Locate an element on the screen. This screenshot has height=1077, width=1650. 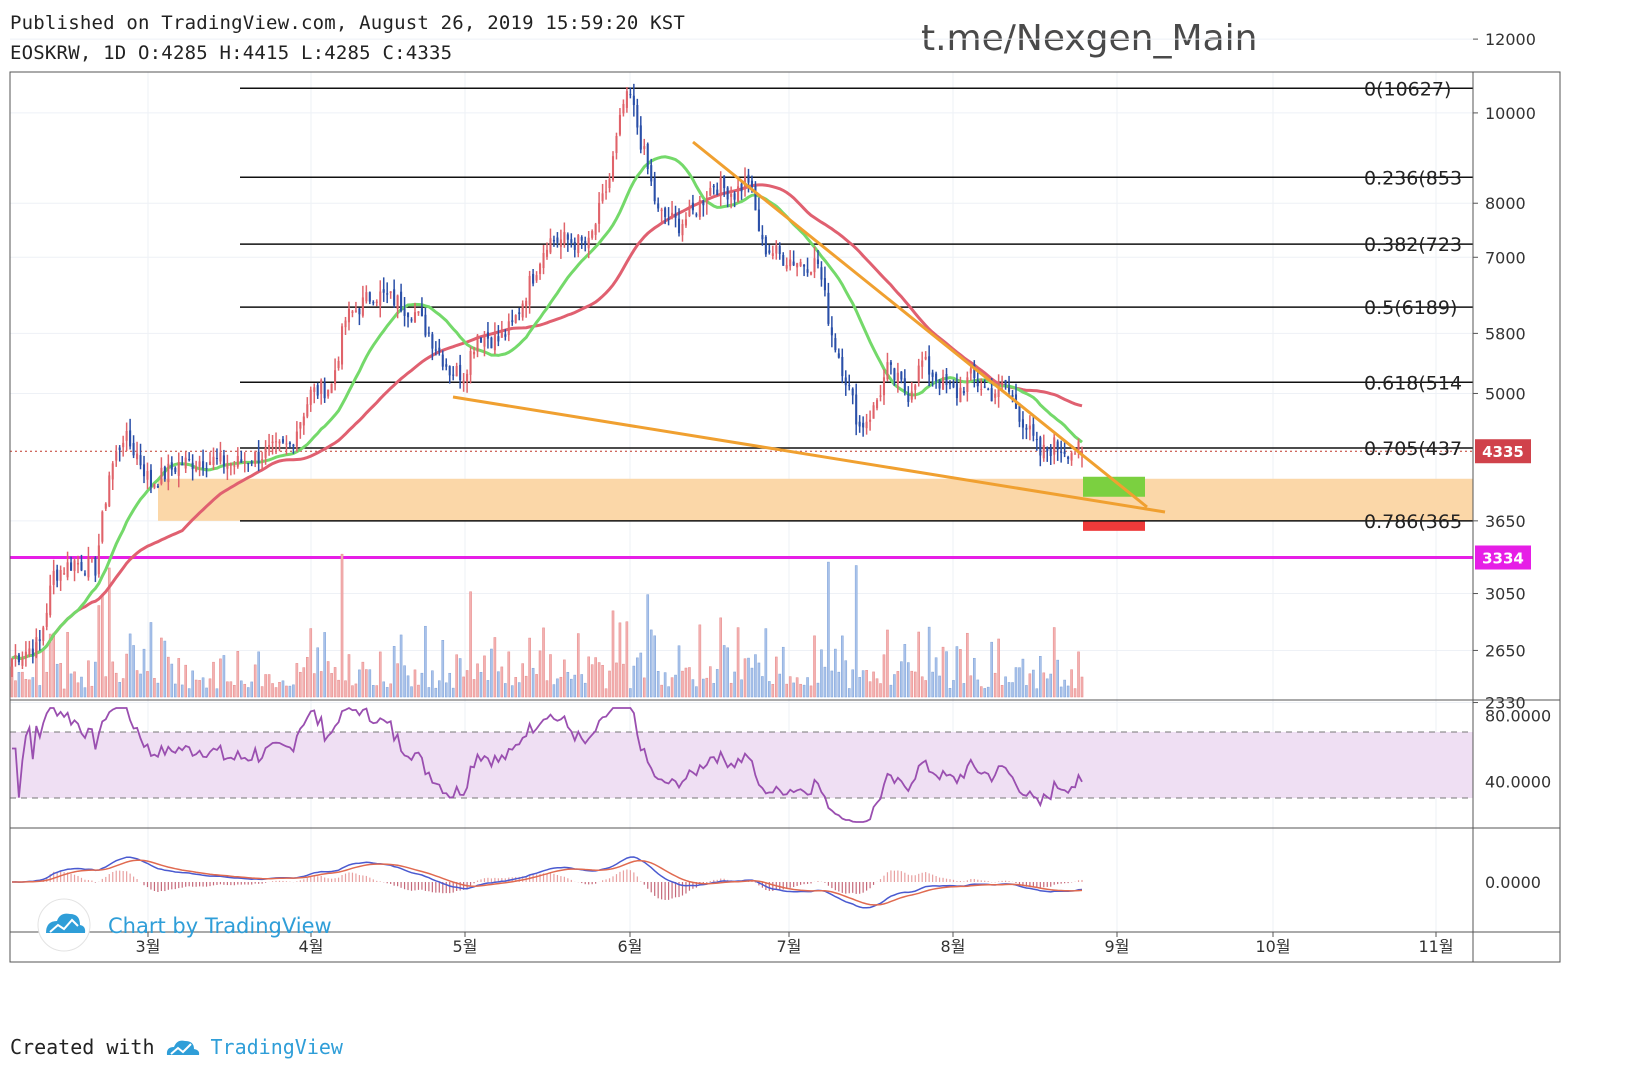
tradingview-logo-icon is located at coordinates (183, 1047).